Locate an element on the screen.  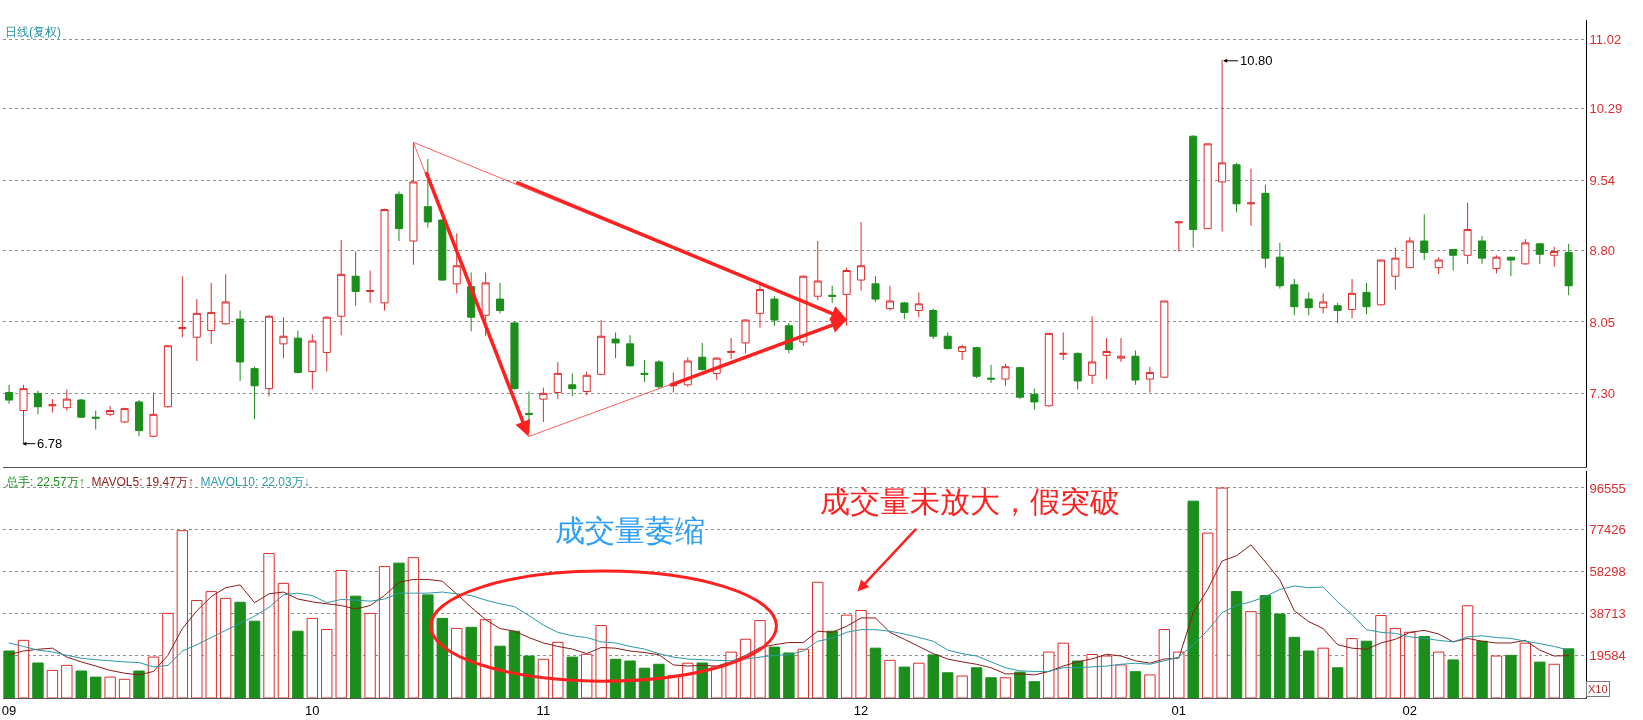
y-tick-label: 96555 is located at coordinates (1607, 488).